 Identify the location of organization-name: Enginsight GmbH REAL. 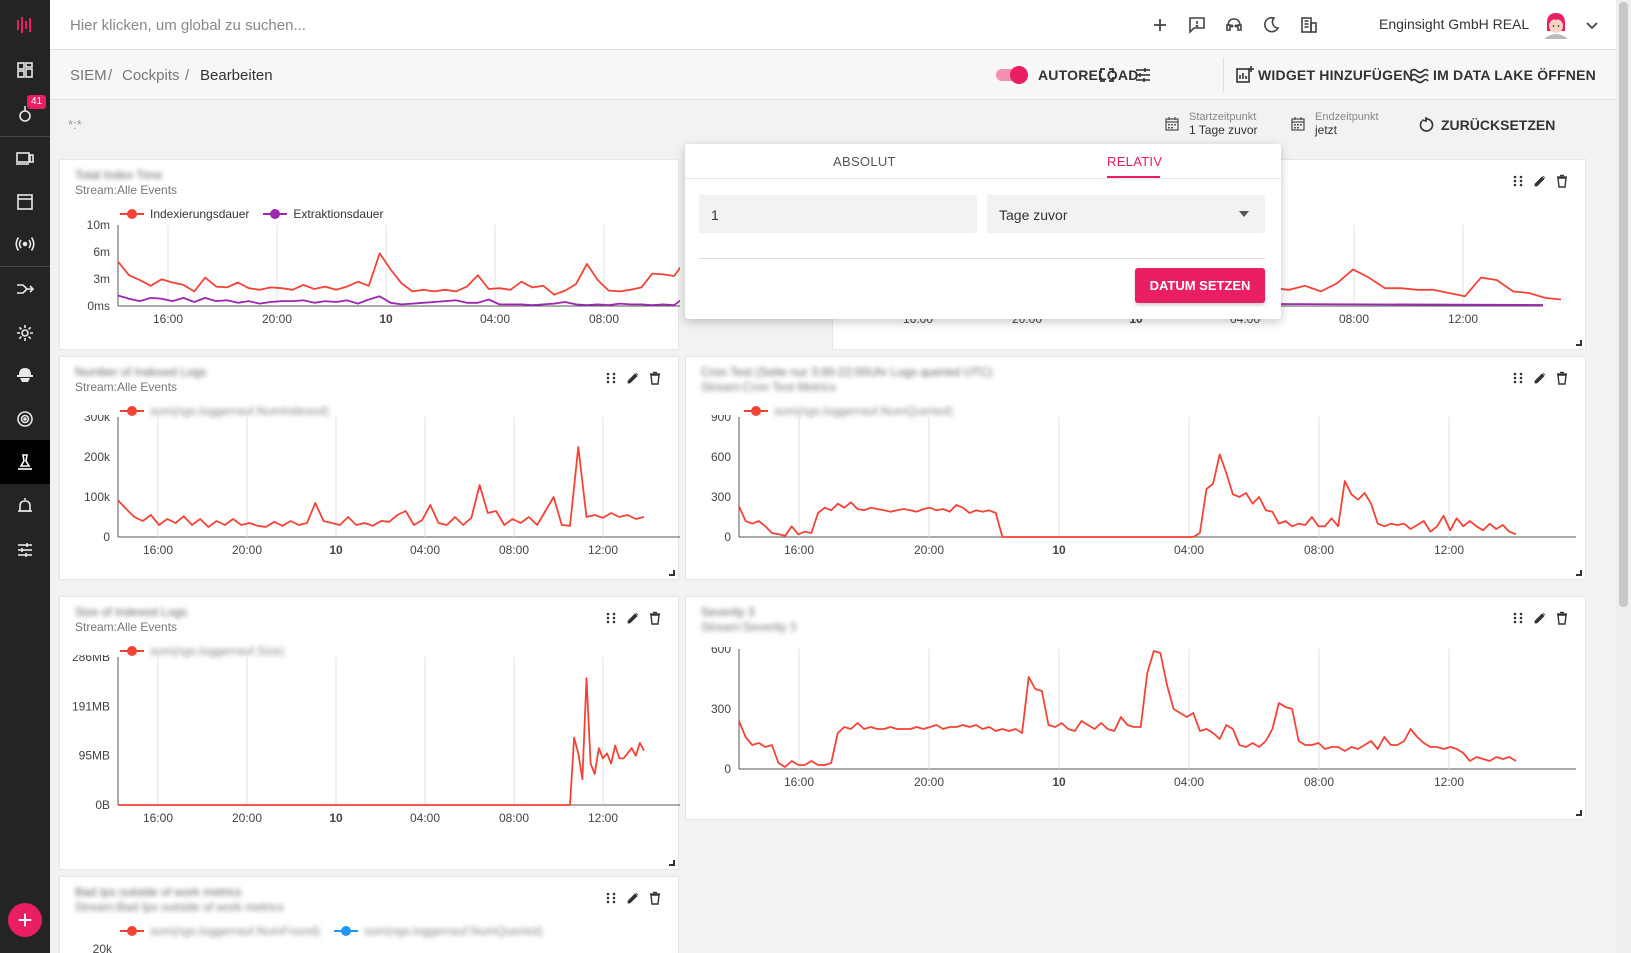
(1454, 24).